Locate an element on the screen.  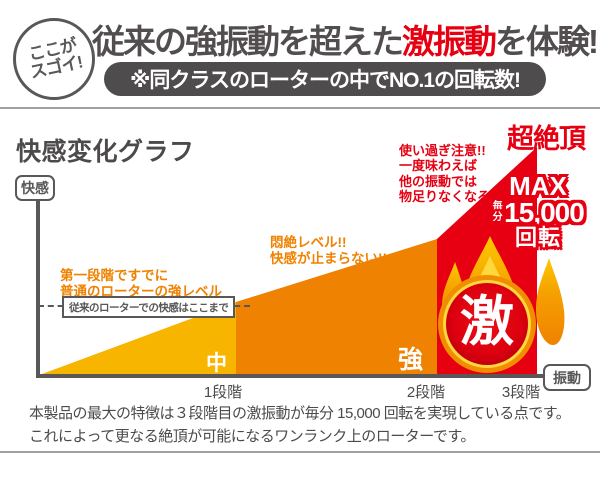
annotation-stage1-line2: 普通のローターの強レベル is located at coordinates (141, 292).